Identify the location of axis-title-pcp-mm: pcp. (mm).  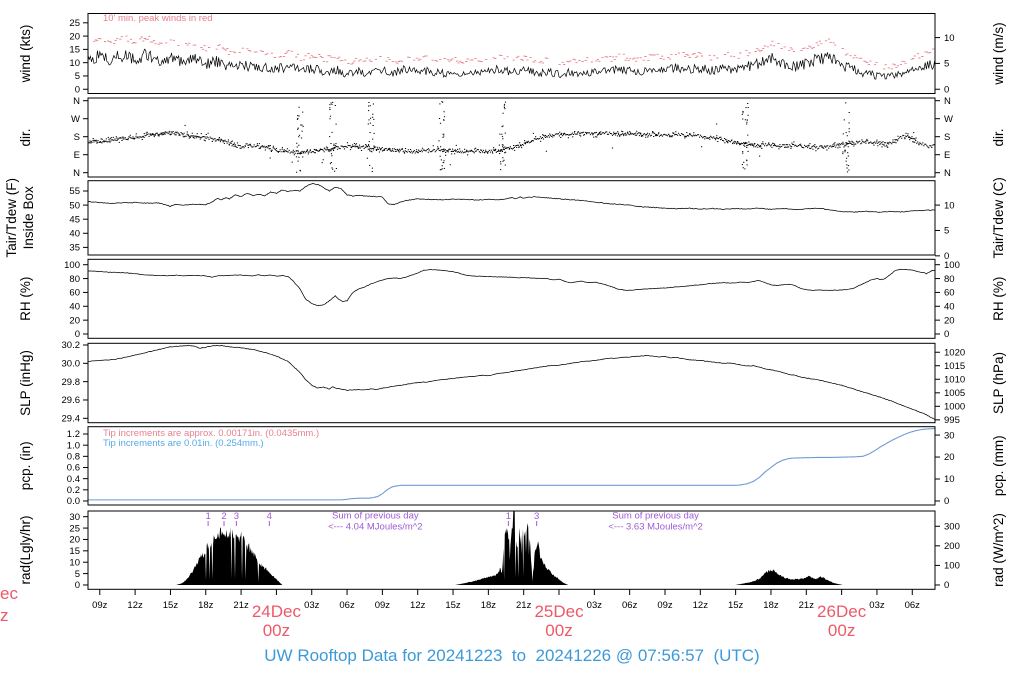
(998, 465).